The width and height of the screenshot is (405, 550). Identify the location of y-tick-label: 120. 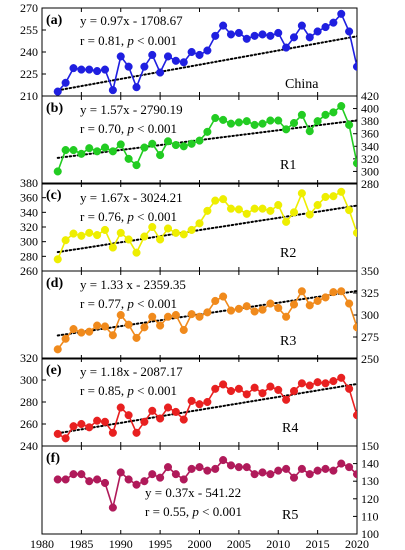
(370, 499).